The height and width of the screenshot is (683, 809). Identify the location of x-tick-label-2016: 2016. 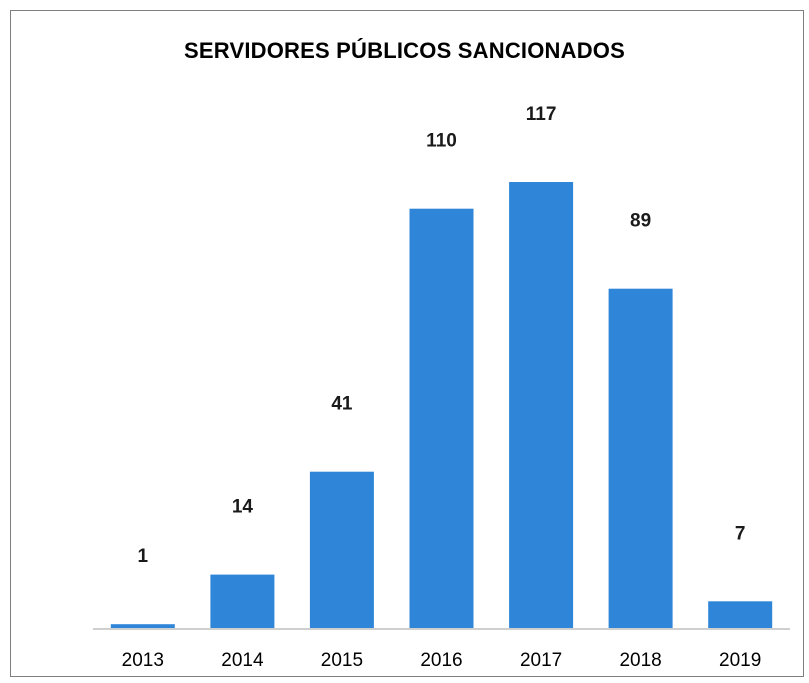
(441, 660).